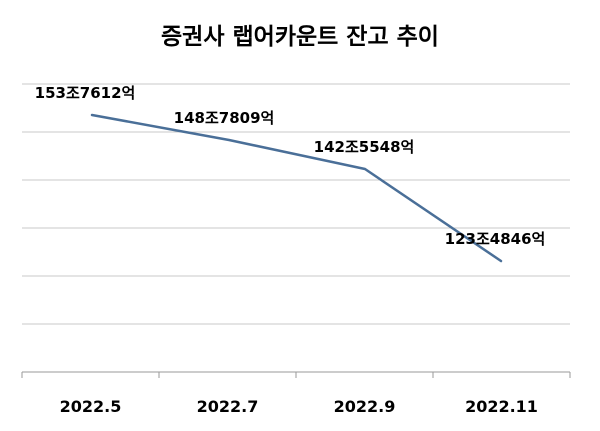  Describe the element at coordinates (501, 406) in the screenshot. I see `x-tick-label: 2022.11` at that location.